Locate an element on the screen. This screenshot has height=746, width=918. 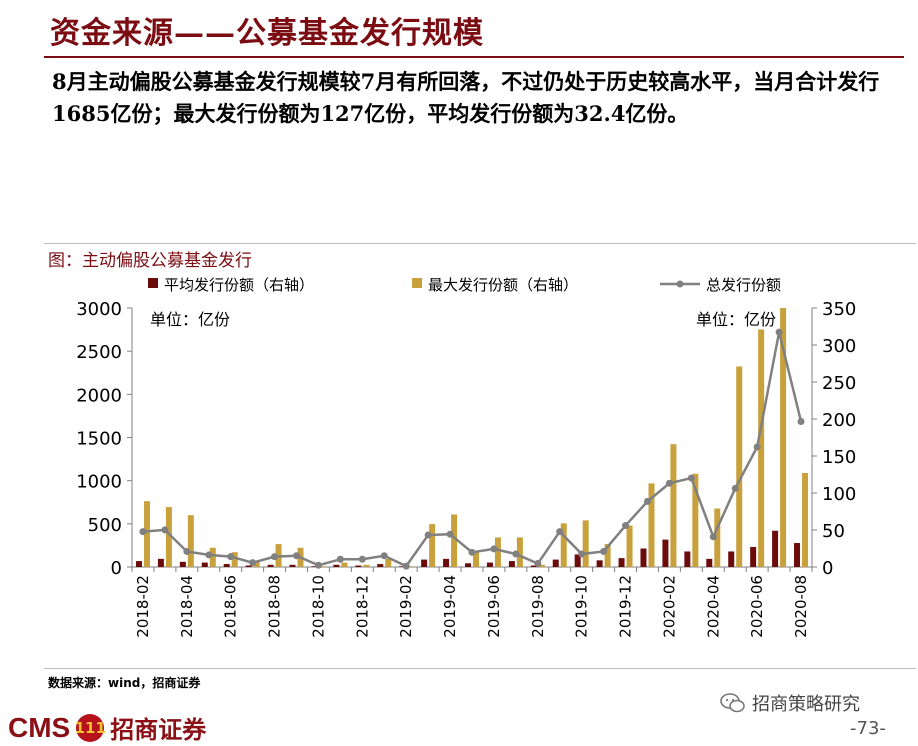
chart-title: 图：主动偏股公募基金发行 is located at coordinates (150, 261).